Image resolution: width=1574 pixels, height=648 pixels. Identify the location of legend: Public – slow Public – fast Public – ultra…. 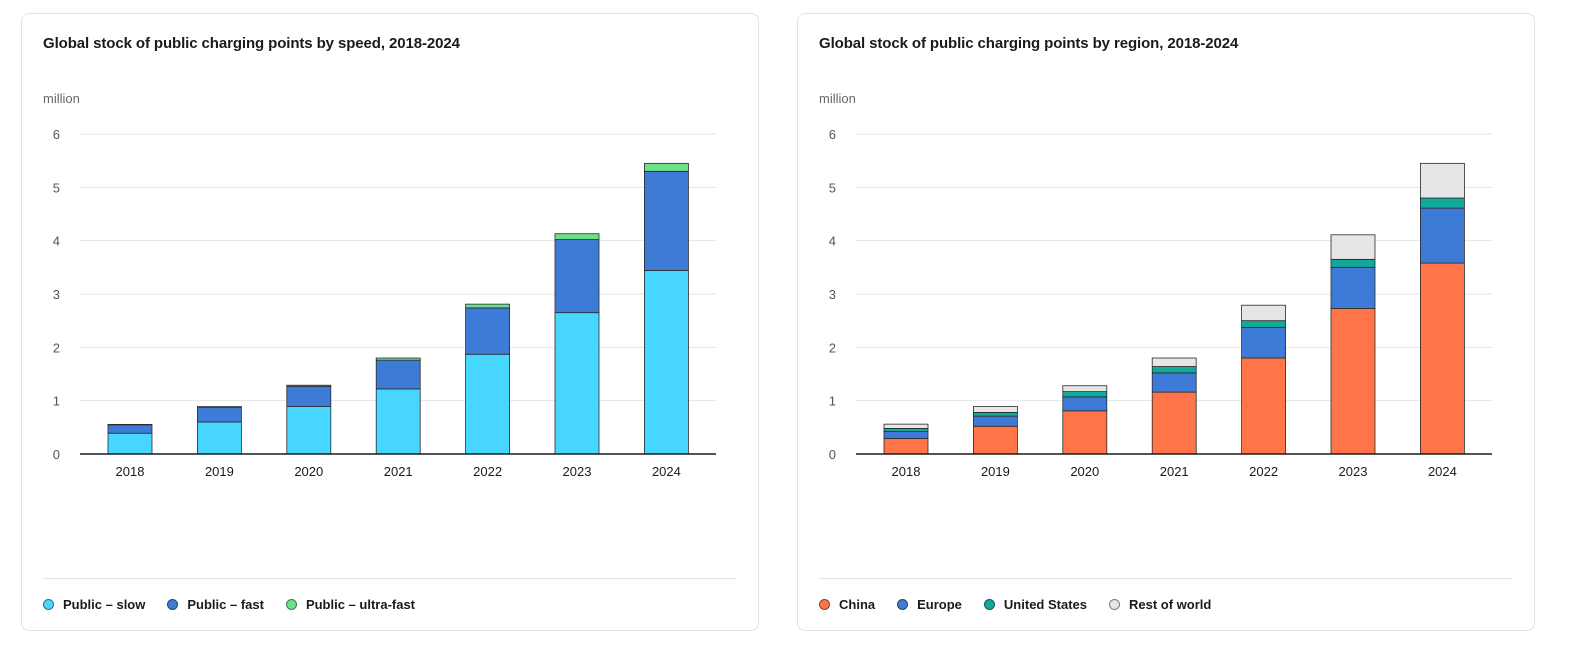
(240, 604).